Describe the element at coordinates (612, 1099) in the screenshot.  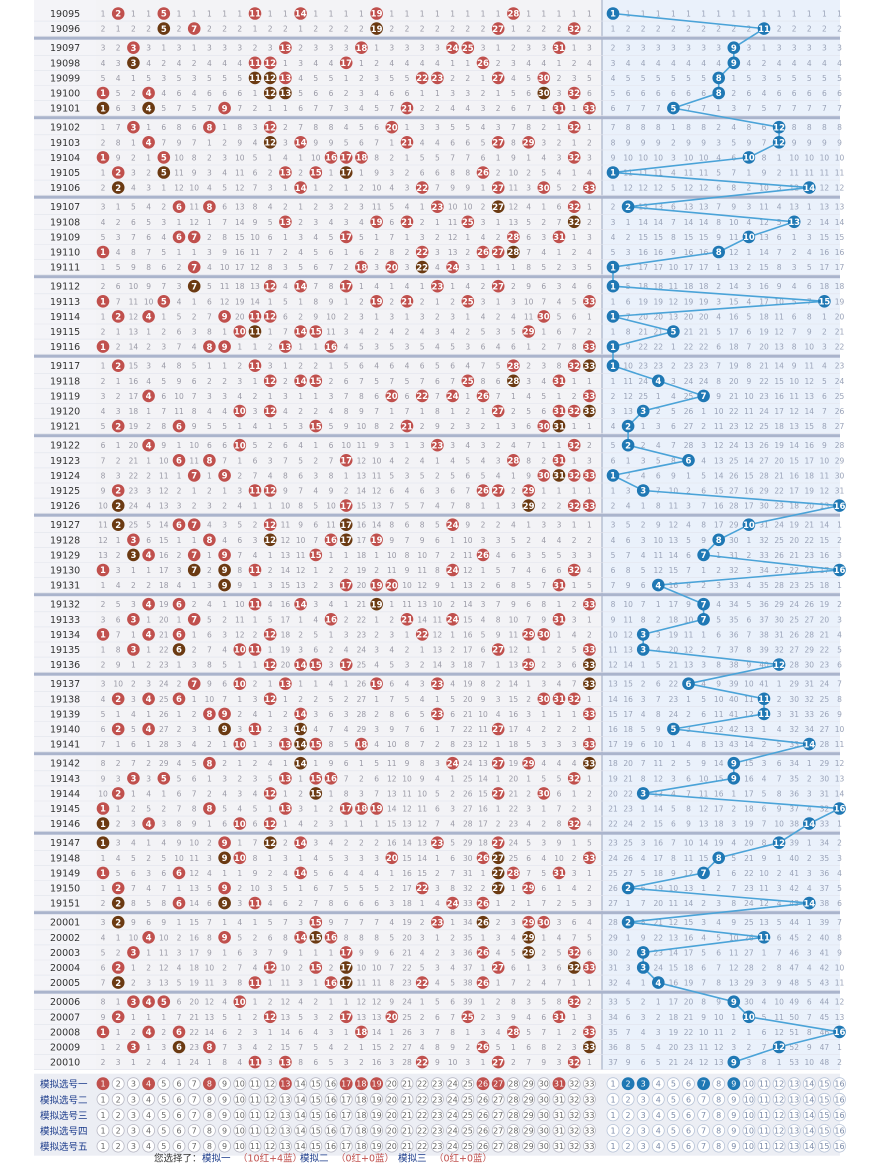
I see `sim-blue-number: 1` at that location.